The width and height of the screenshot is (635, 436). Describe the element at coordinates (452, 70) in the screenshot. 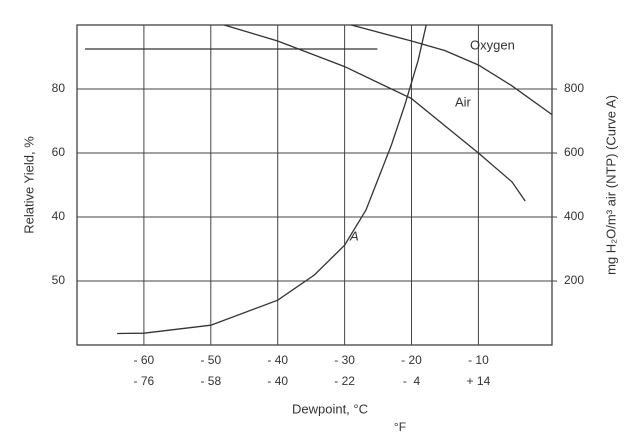

I see `curve` at that location.